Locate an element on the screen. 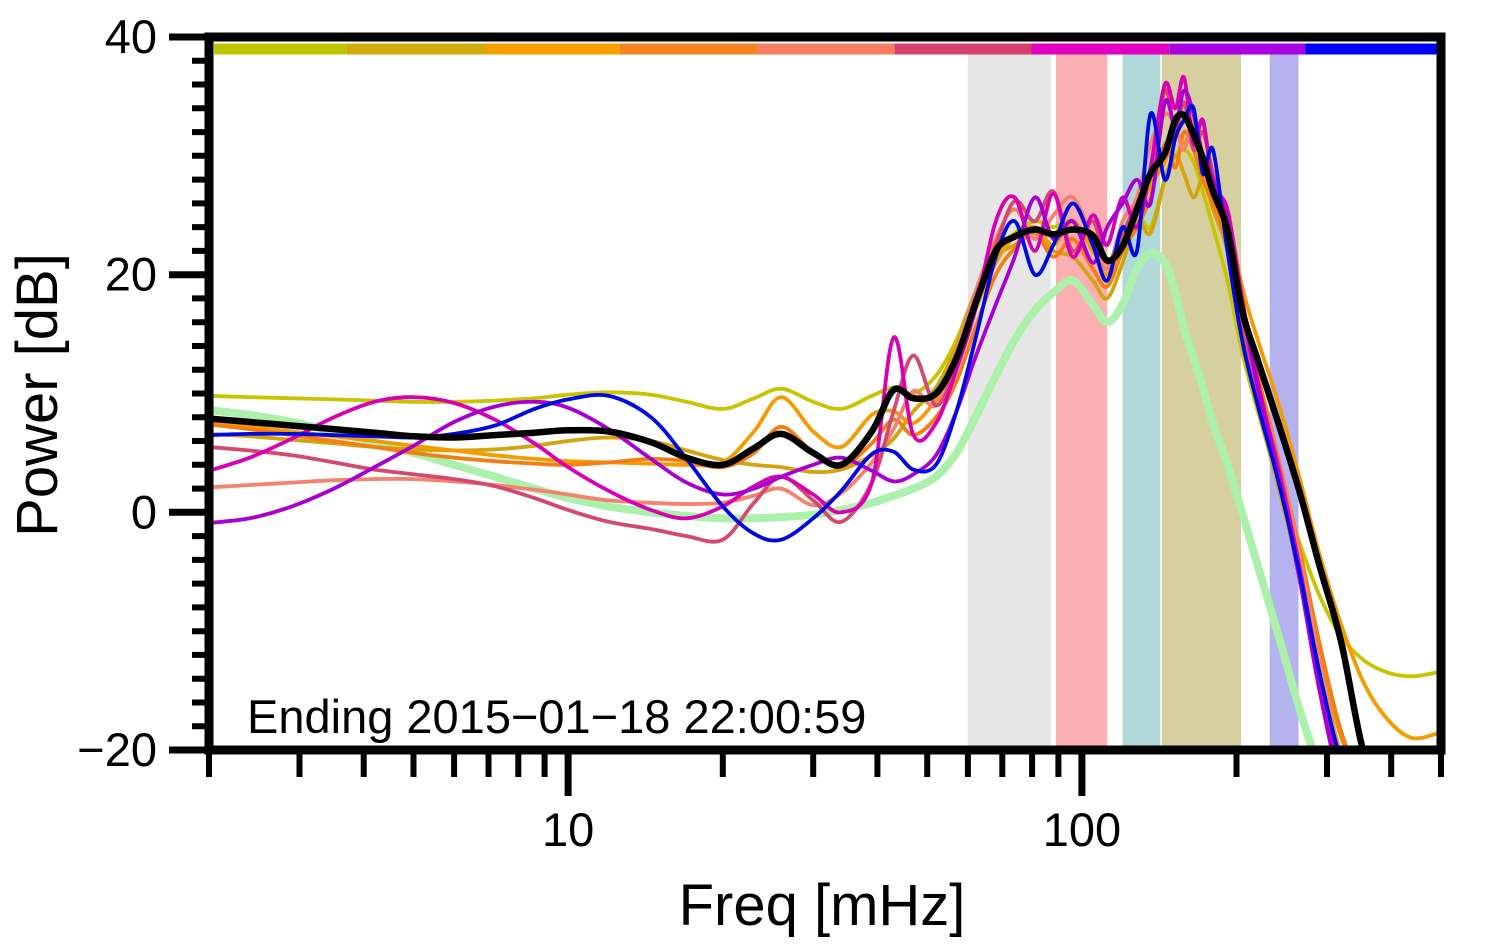  y-tick-label: 0 is located at coordinates (144, 511).